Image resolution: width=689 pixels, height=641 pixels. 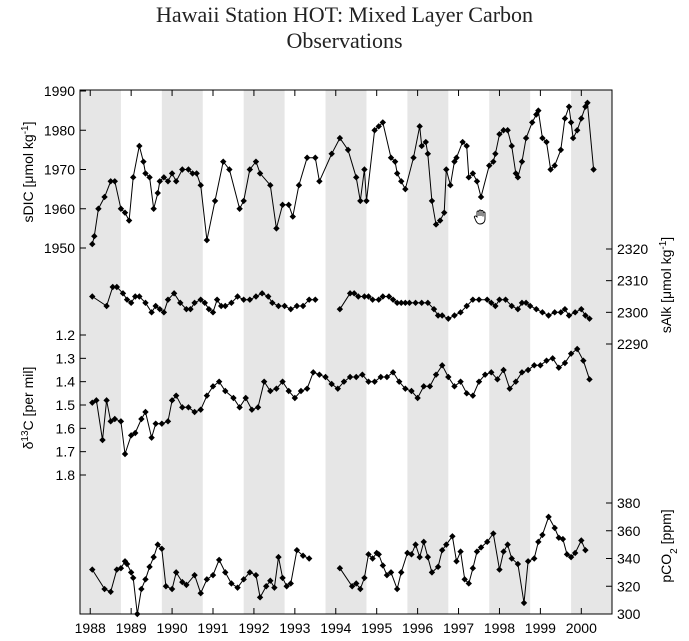 What do you see at coordinates (25, 436) in the screenshot?
I see `d13c-axis-label-part: 13` at bounding box center [25, 436].